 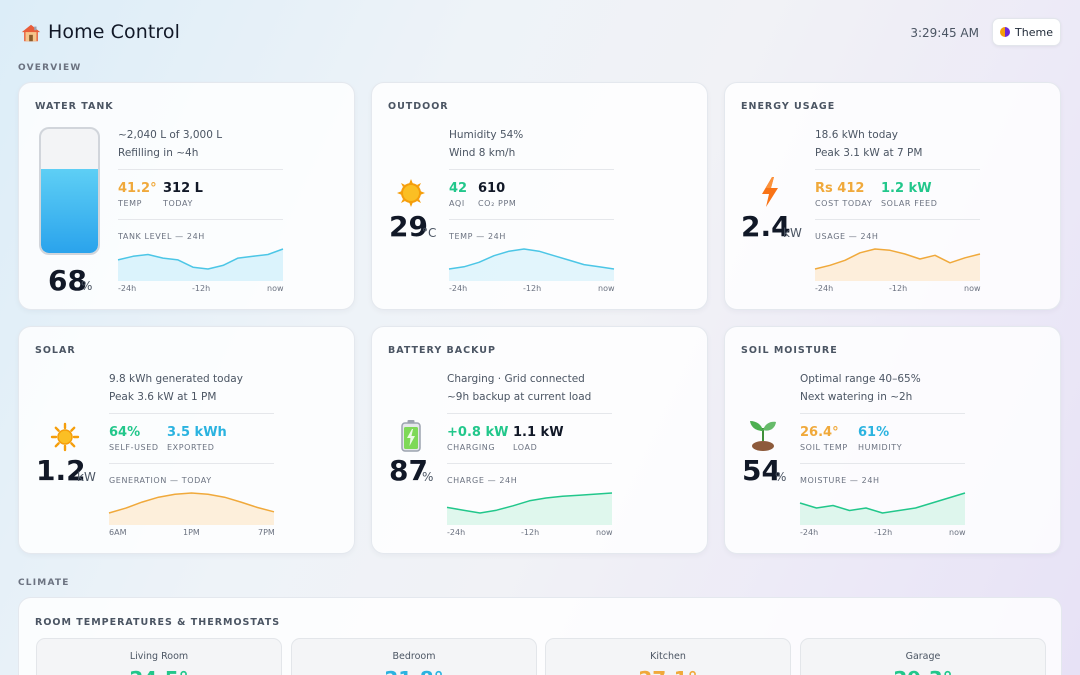 I want to click on soil-humidity-value: 61%, so click(x=874, y=432).